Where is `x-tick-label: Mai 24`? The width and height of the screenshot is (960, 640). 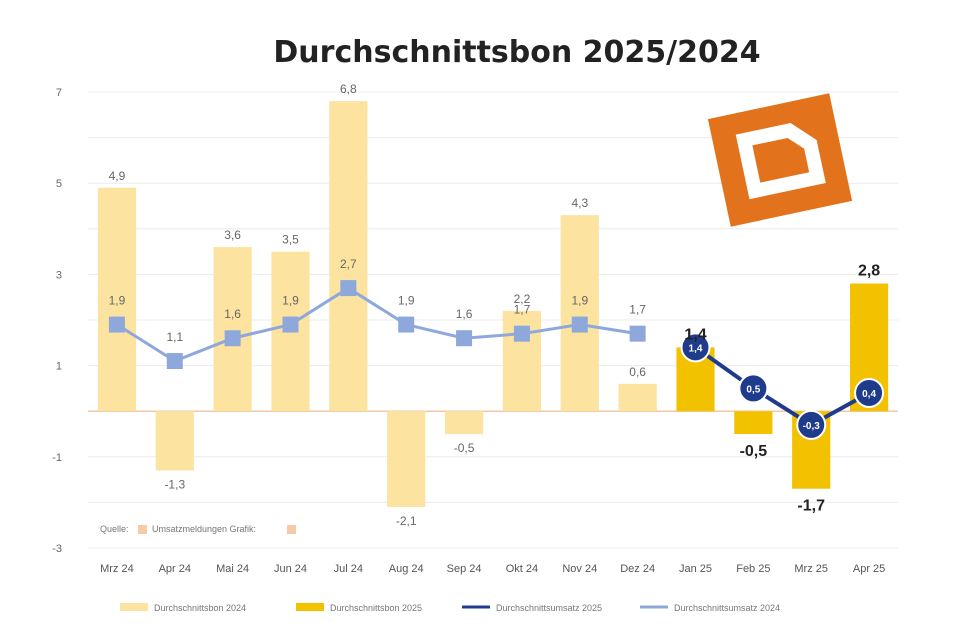
x-tick-label: Mai 24 is located at coordinates (232, 569).